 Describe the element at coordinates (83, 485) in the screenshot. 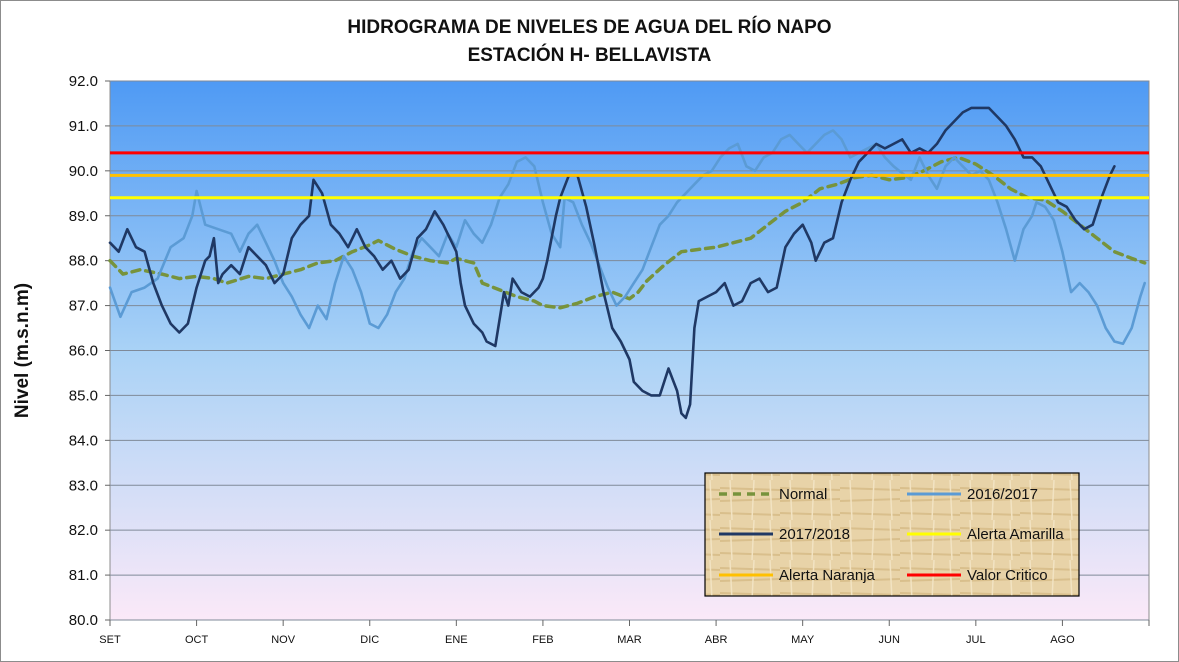

I see `y-tick-label: 83.0` at that location.